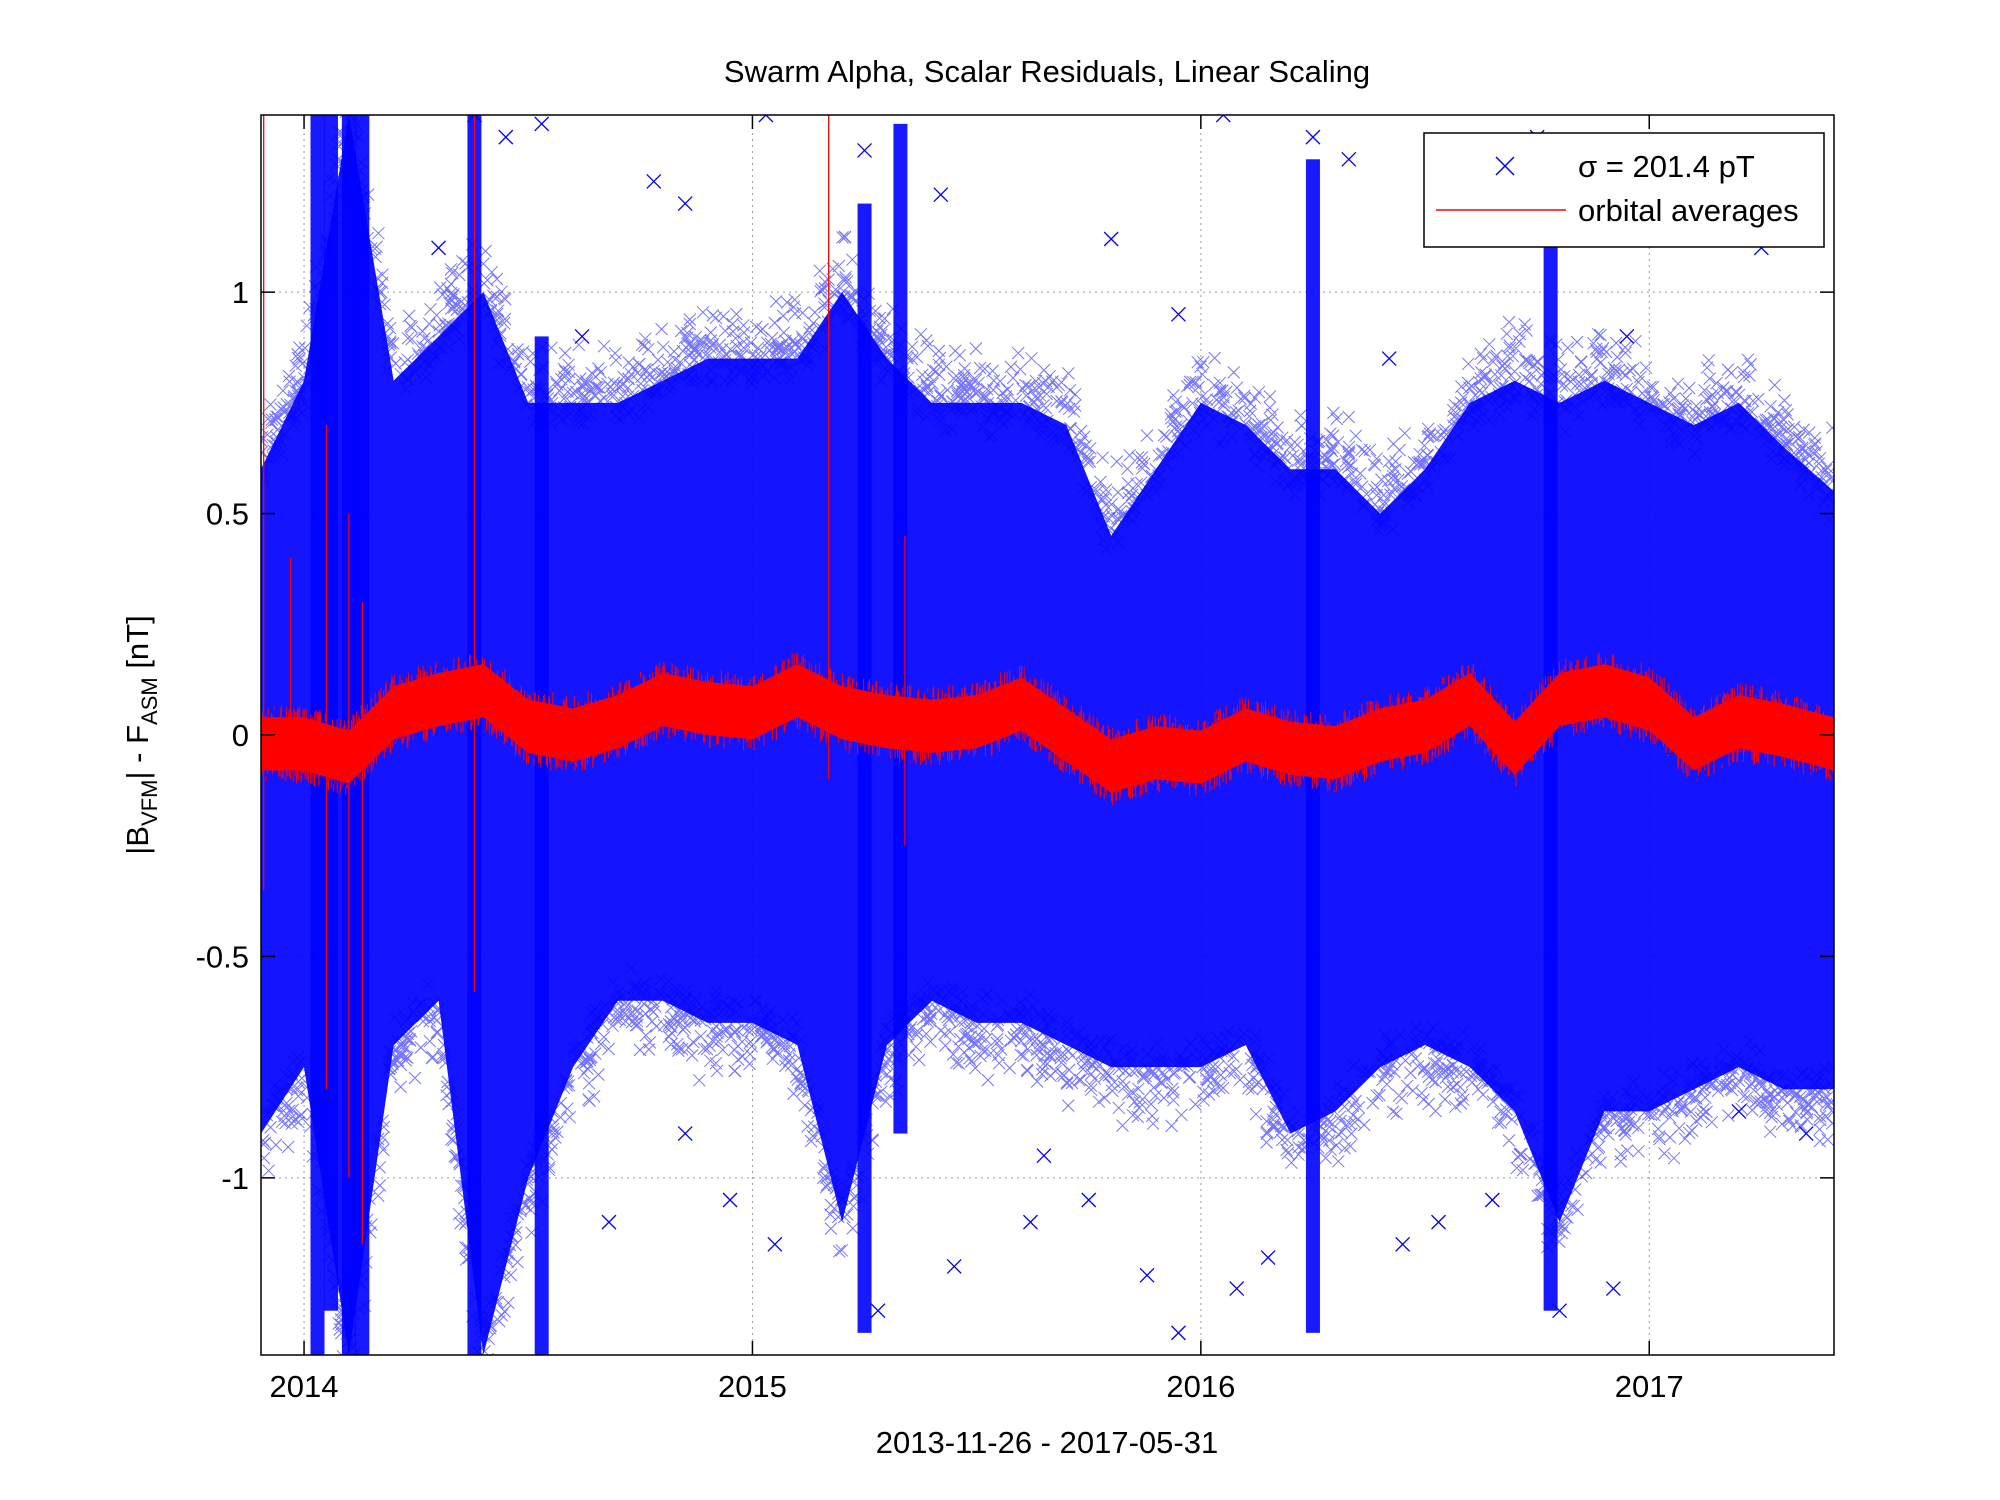 The height and width of the screenshot is (1500, 2000). Describe the element at coordinates (222, 956) in the screenshot. I see `y-tick-label-1: -0.5` at that location.